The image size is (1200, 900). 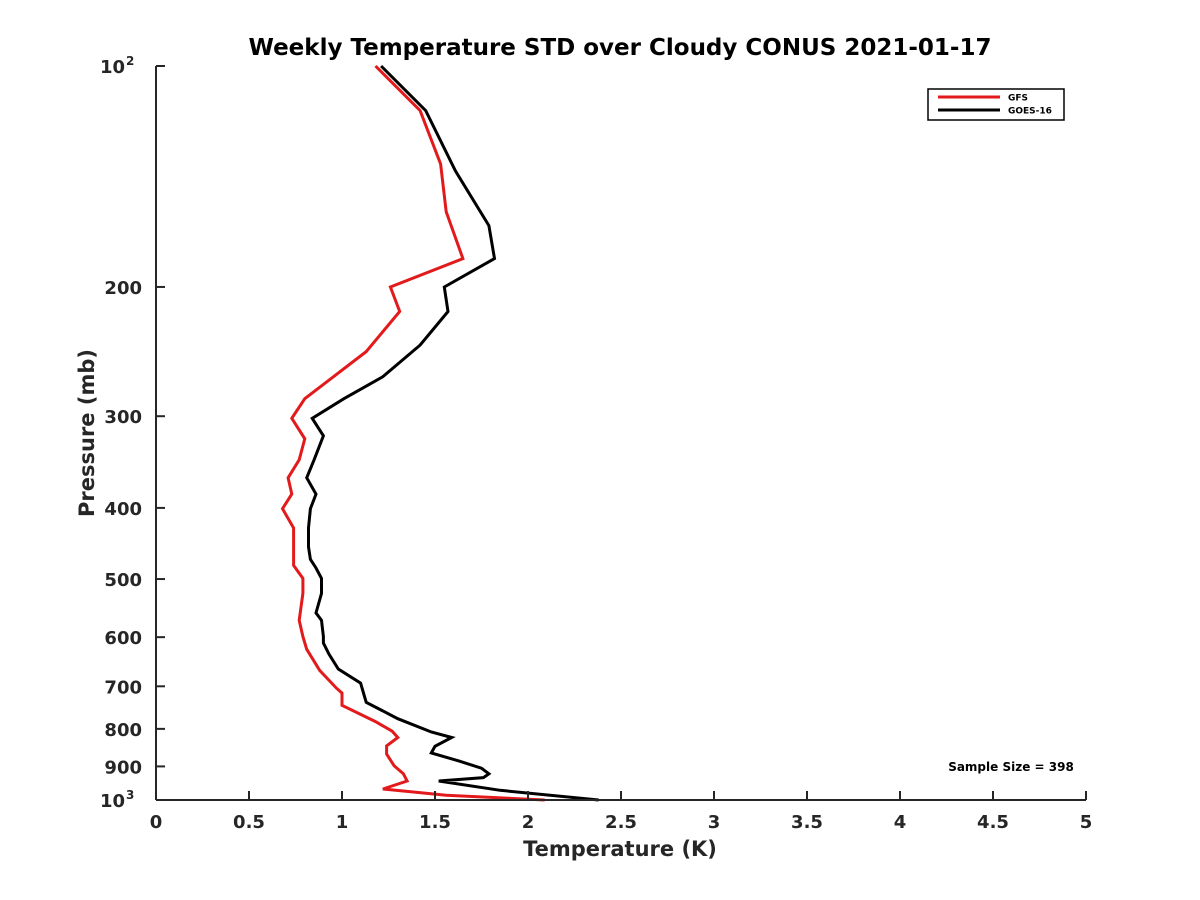 What do you see at coordinates (1011, 767) in the screenshot?
I see `sample-size-annotation: Sample Size = 398` at bounding box center [1011, 767].